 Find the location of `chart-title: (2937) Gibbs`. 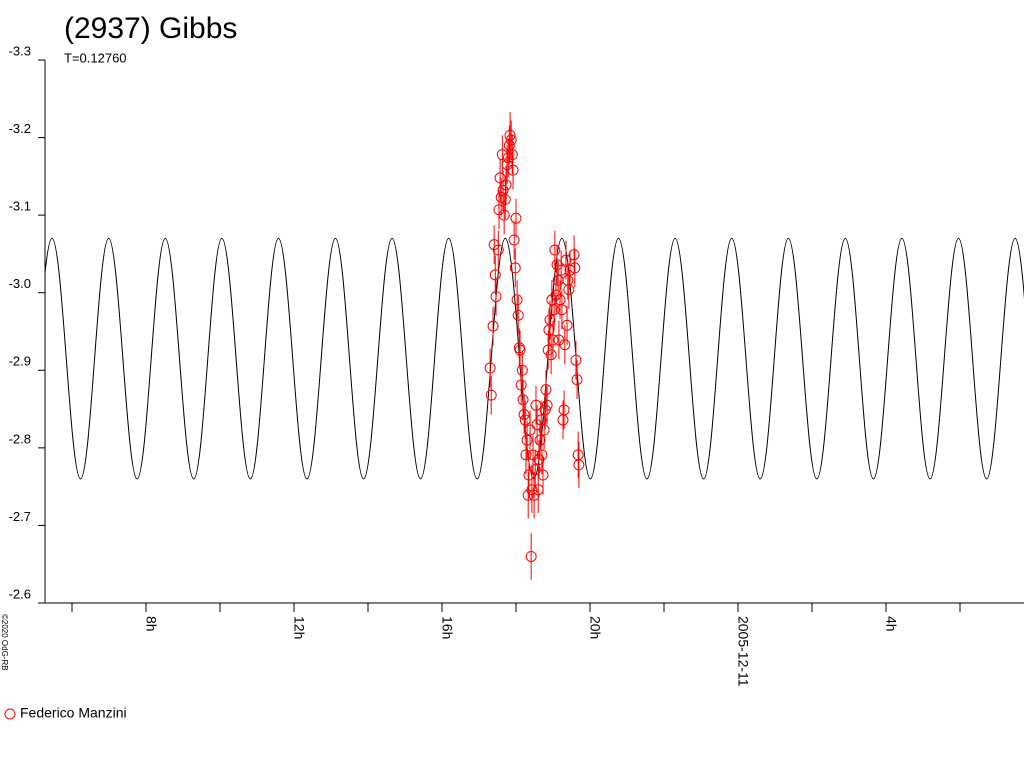

chart-title: (2937) Gibbs is located at coordinates (150, 28).